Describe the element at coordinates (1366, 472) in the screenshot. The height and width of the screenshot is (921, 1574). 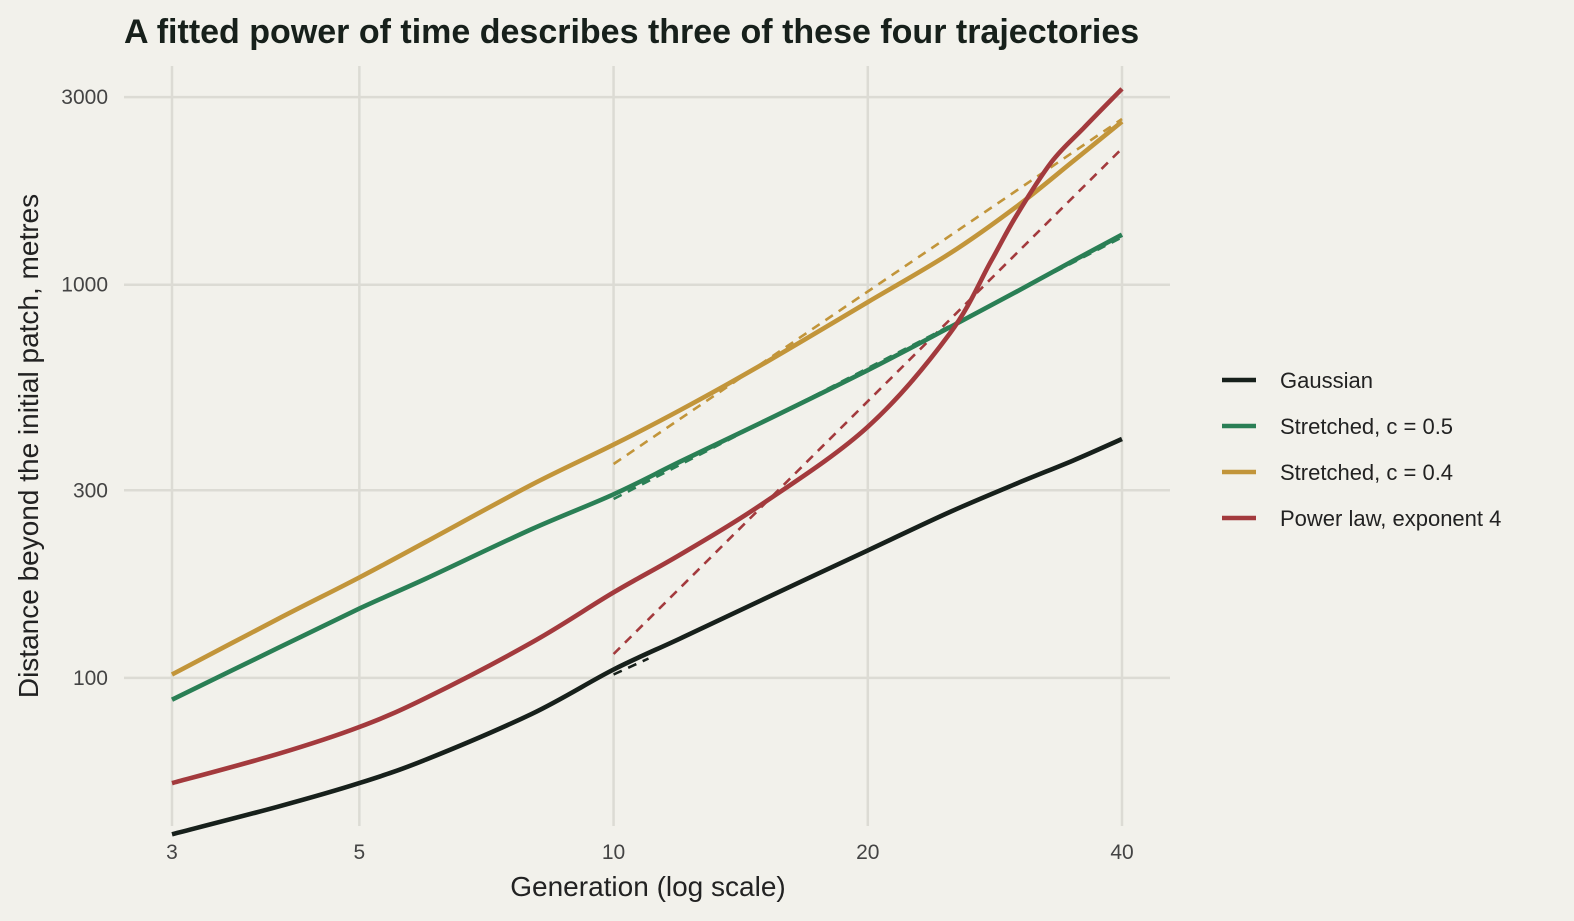
I see `legend-label: Stretched, c = 0.4` at that location.